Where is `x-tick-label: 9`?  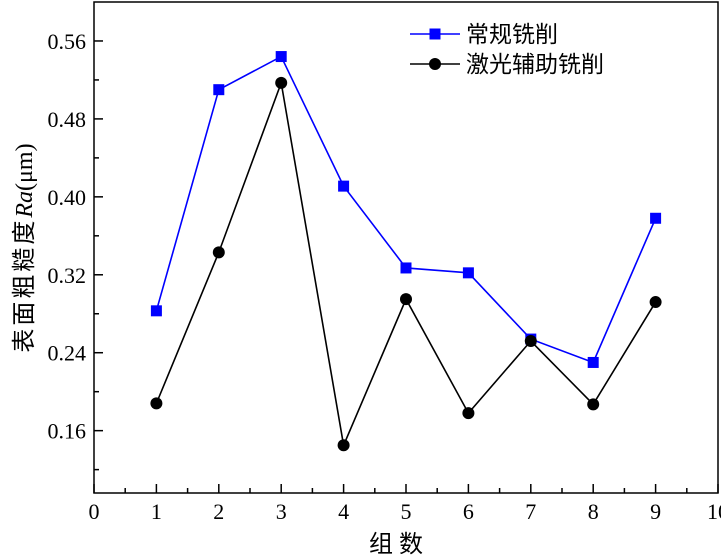
x-tick-label: 9 is located at coordinates (655, 511).